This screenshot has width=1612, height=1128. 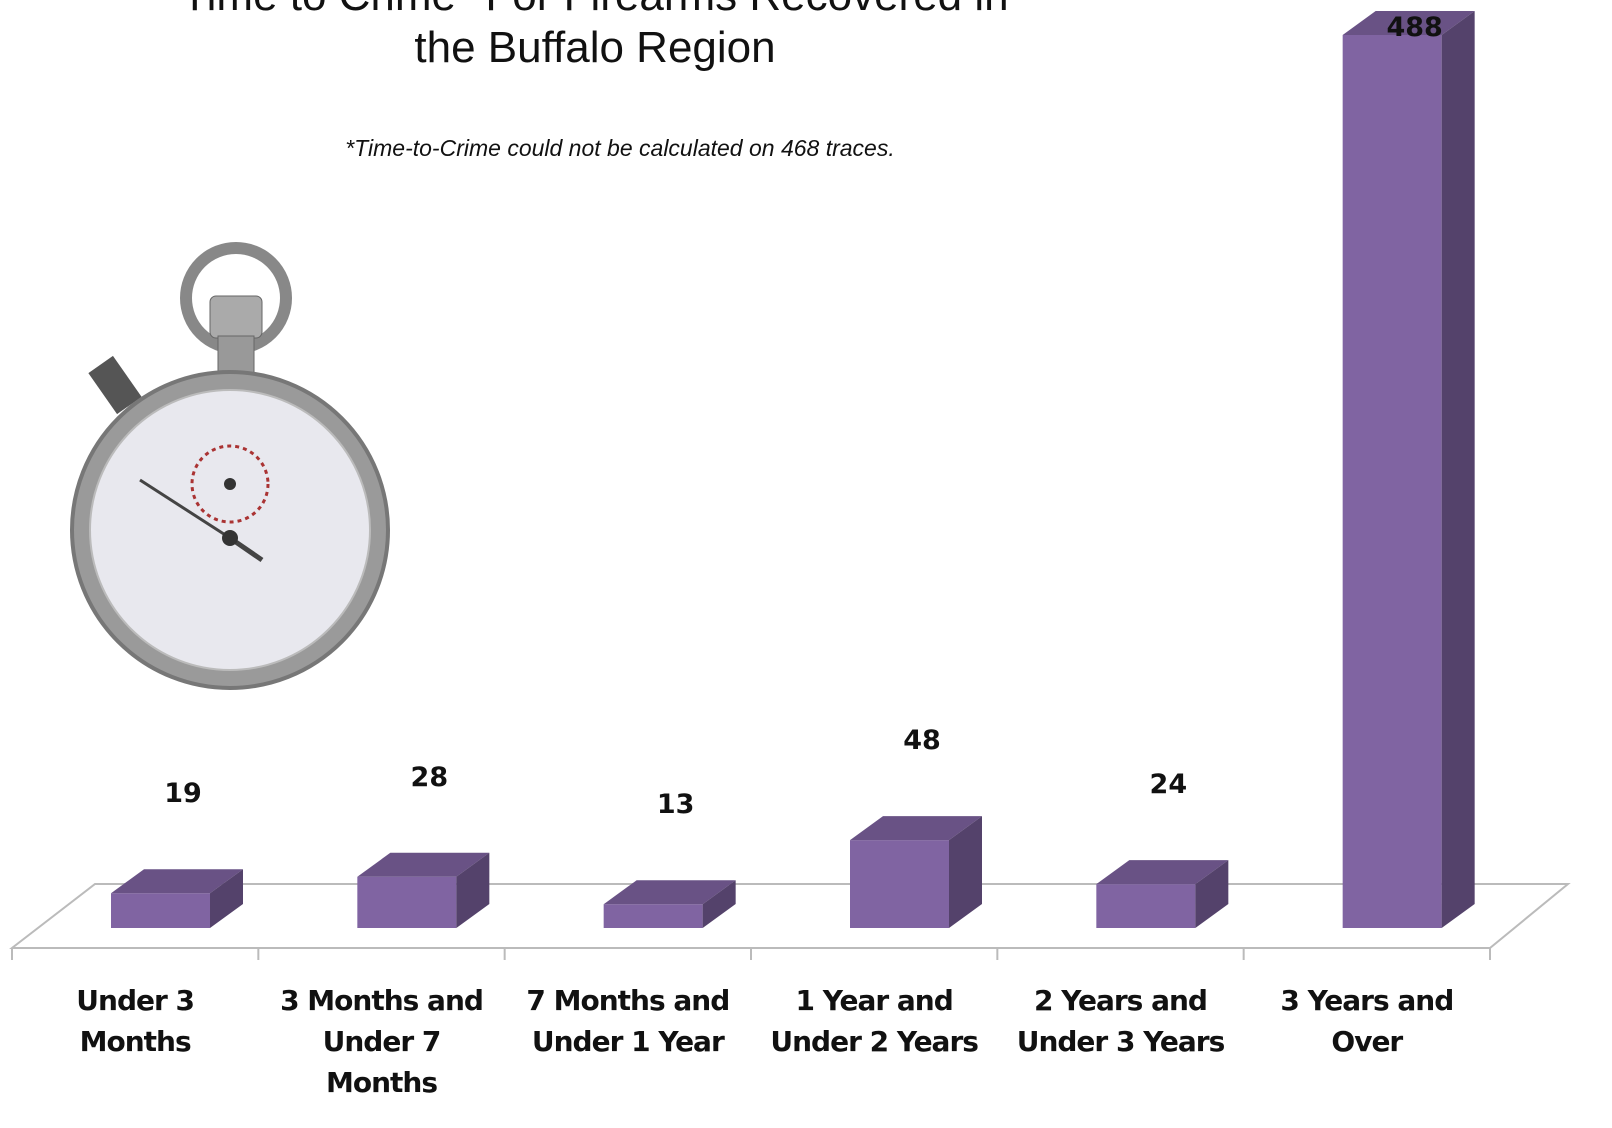 What do you see at coordinates (230, 466) in the screenshot?
I see `stopwatch-illustration` at bounding box center [230, 466].